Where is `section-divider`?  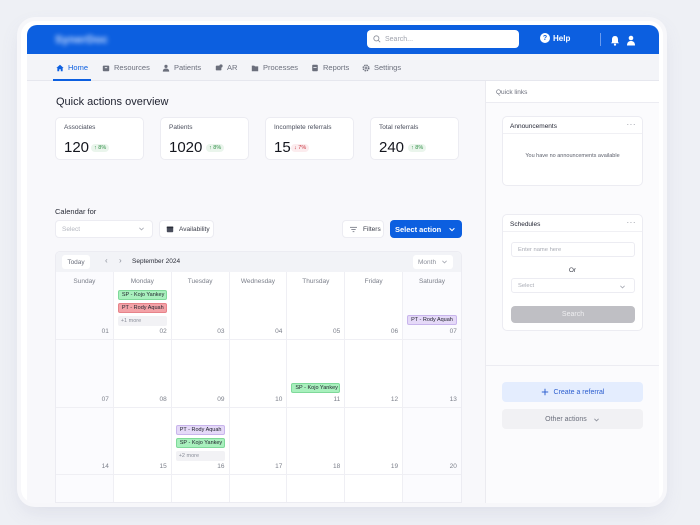 section-divider is located at coordinates (572, 365).